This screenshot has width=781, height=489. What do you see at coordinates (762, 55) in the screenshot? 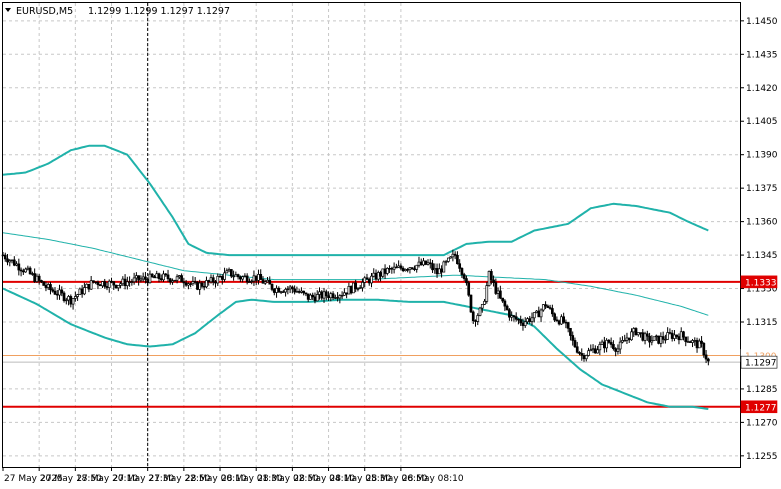
I see `y-tick-label: 1.1435` at bounding box center [762, 55].